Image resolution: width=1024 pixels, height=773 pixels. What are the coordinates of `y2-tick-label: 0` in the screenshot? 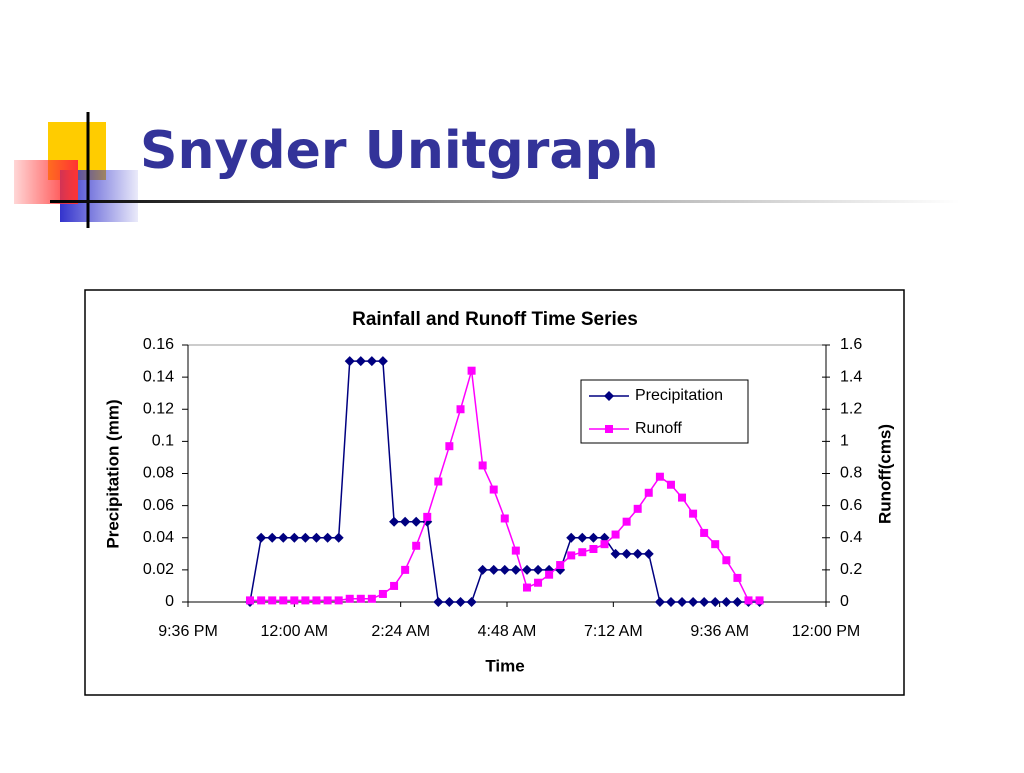 It's located at (844, 601).